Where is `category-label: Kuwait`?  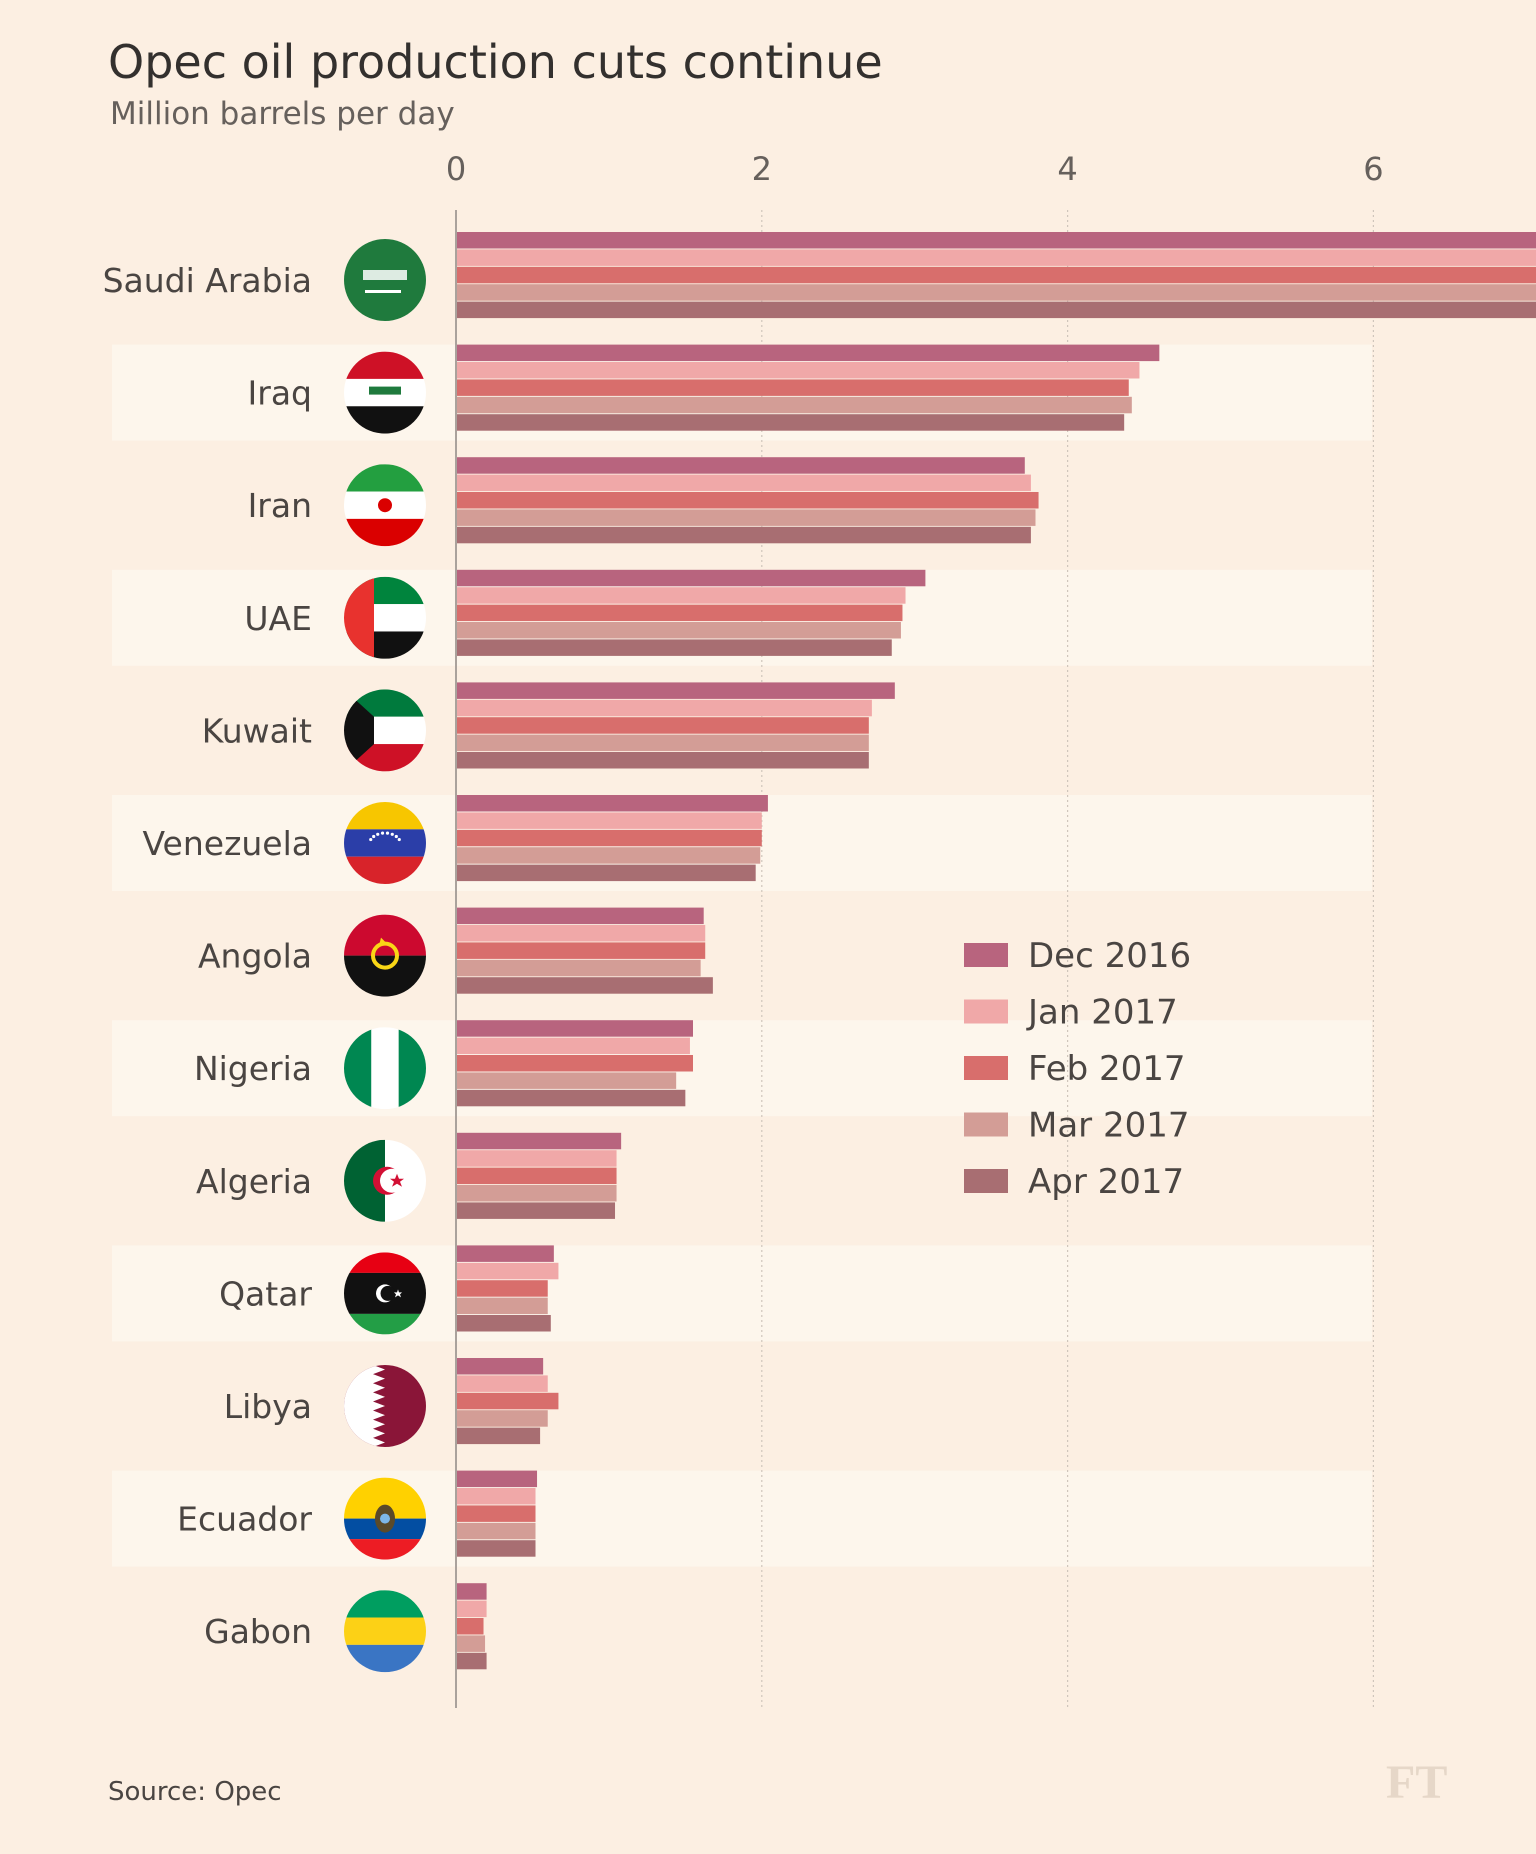
category-label: Kuwait is located at coordinates (257, 730).